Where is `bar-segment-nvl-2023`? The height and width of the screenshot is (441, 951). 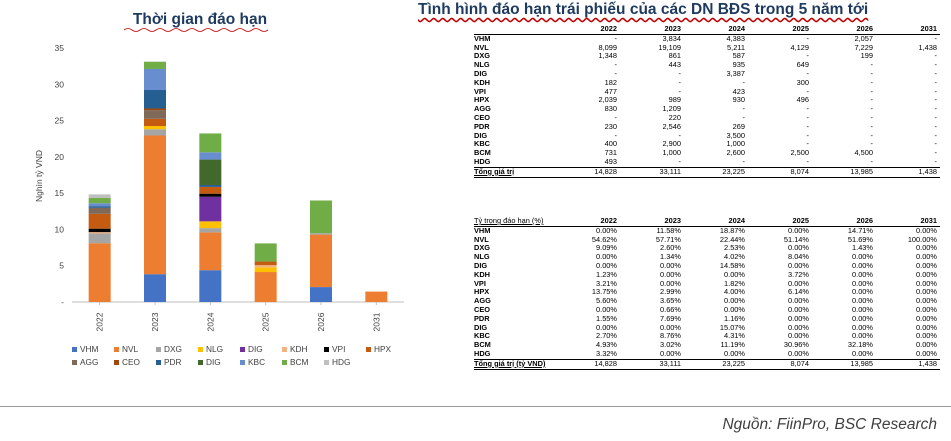 bar-segment-nvl-2023 is located at coordinates (155, 205).